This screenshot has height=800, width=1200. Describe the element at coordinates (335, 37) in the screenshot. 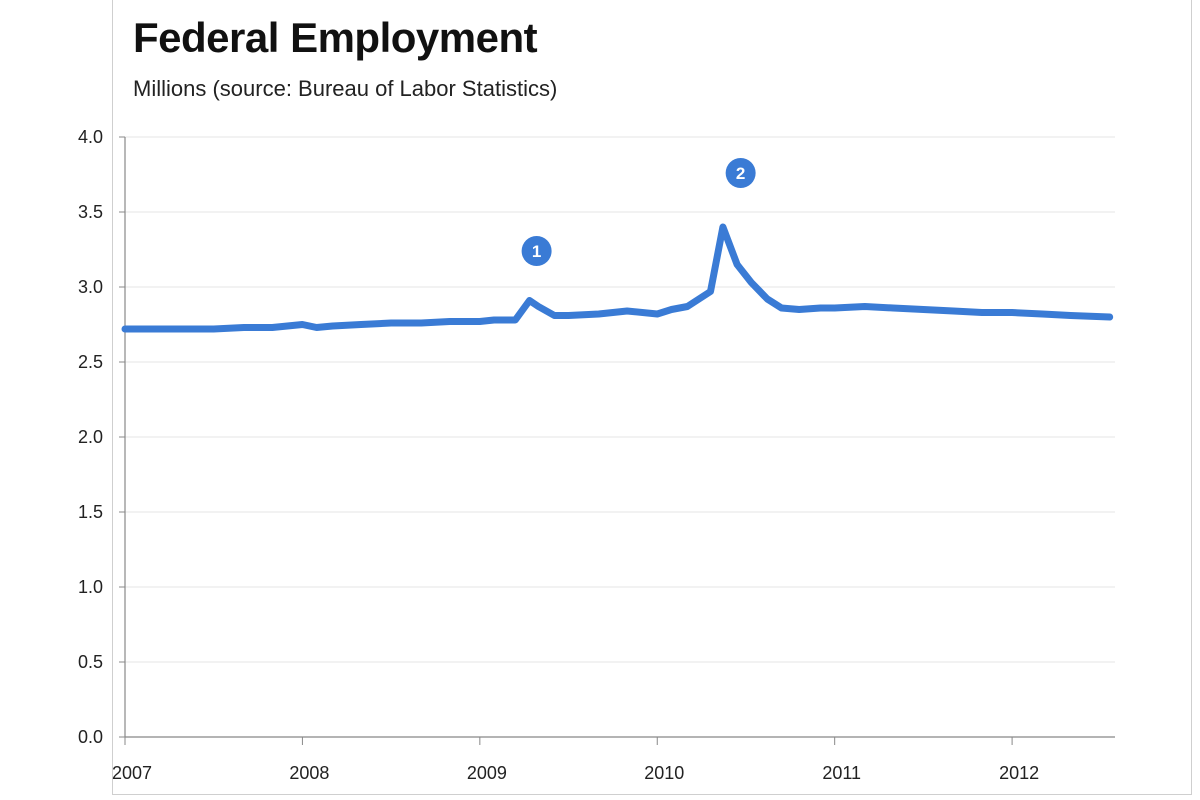

I see `chart-title: Federal Employment` at that location.